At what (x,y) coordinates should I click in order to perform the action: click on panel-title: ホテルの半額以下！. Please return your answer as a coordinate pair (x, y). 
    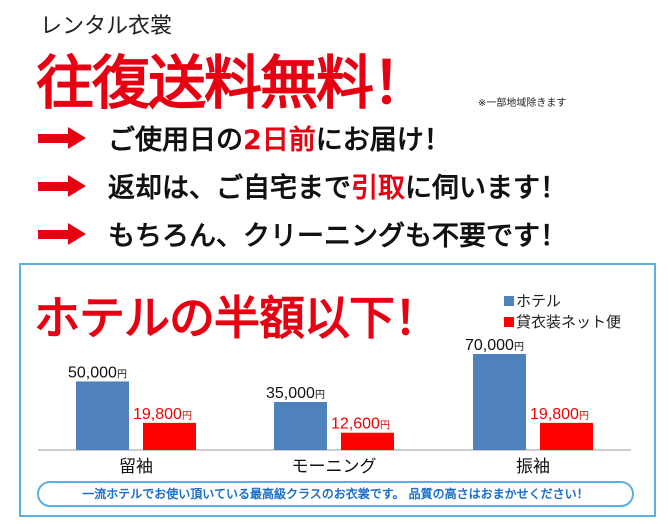
    Looking at the image, I should click on (237, 318).